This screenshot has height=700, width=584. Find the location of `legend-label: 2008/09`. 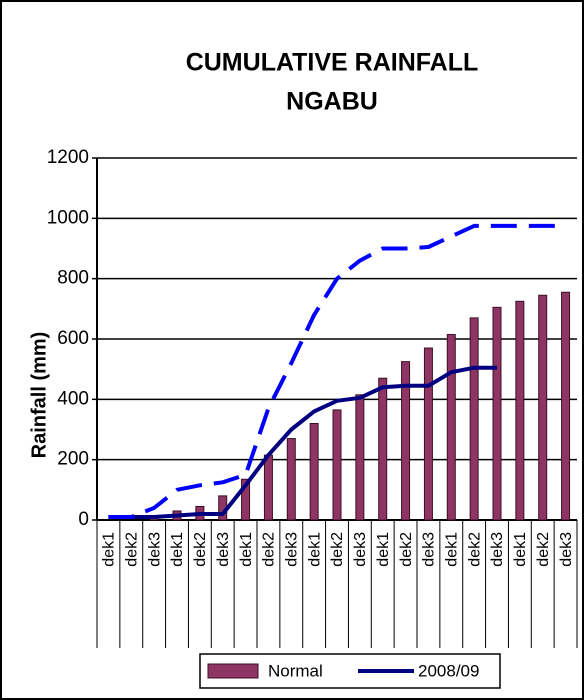

legend-label: 2008/09 is located at coordinates (448, 670).